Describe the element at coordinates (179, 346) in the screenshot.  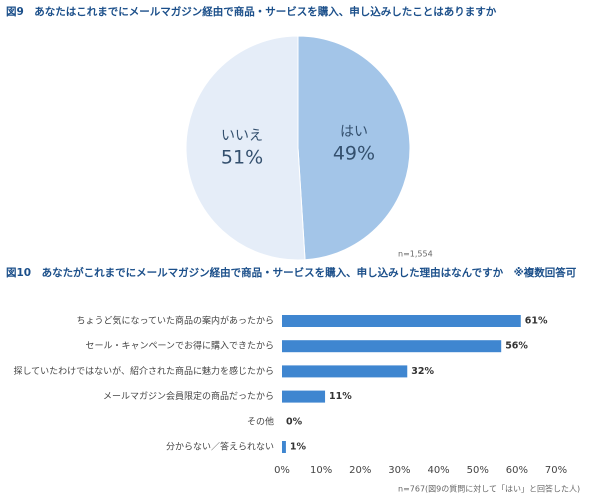
I see `y-tick-label: セール・キャンペーンでお得に購入できたから` at that location.